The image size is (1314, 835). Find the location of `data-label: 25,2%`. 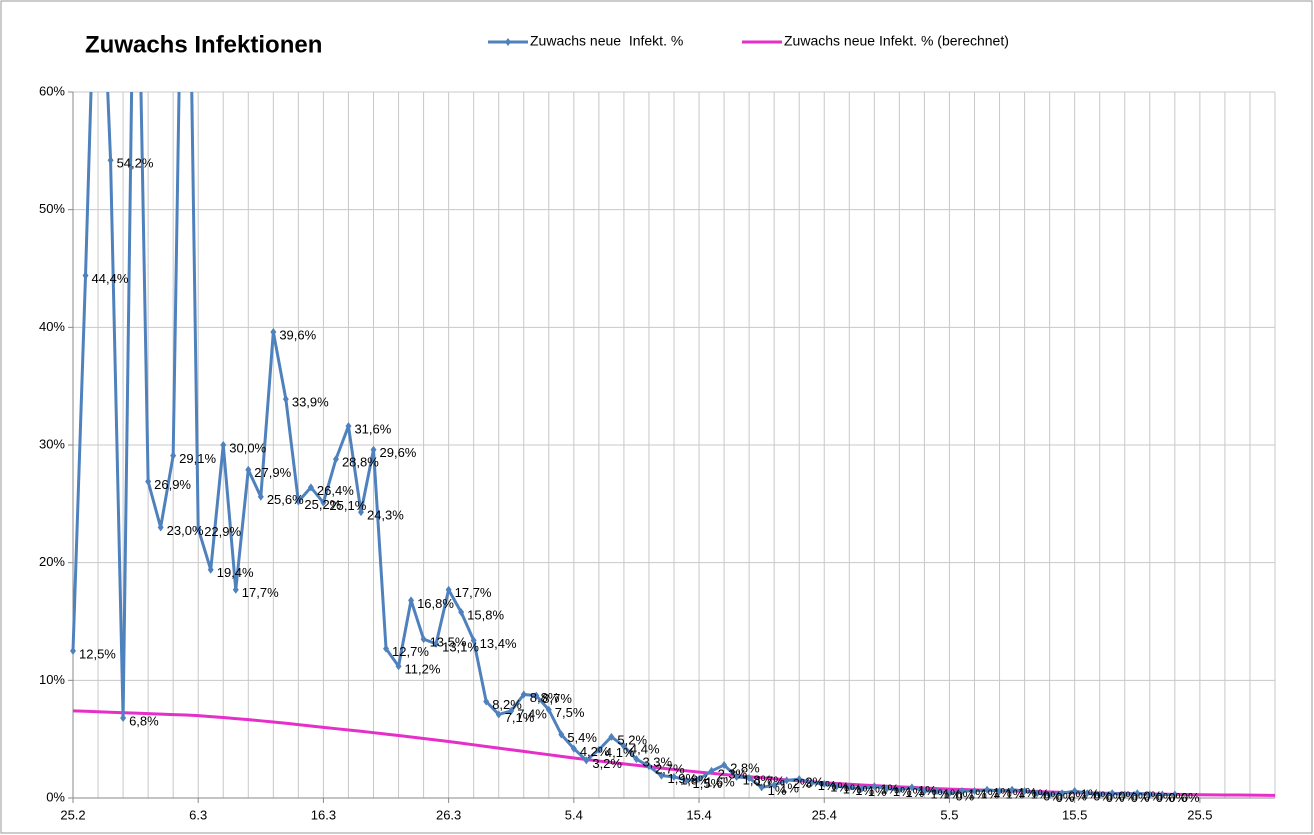

data-label: 25,2% is located at coordinates (322, 504).